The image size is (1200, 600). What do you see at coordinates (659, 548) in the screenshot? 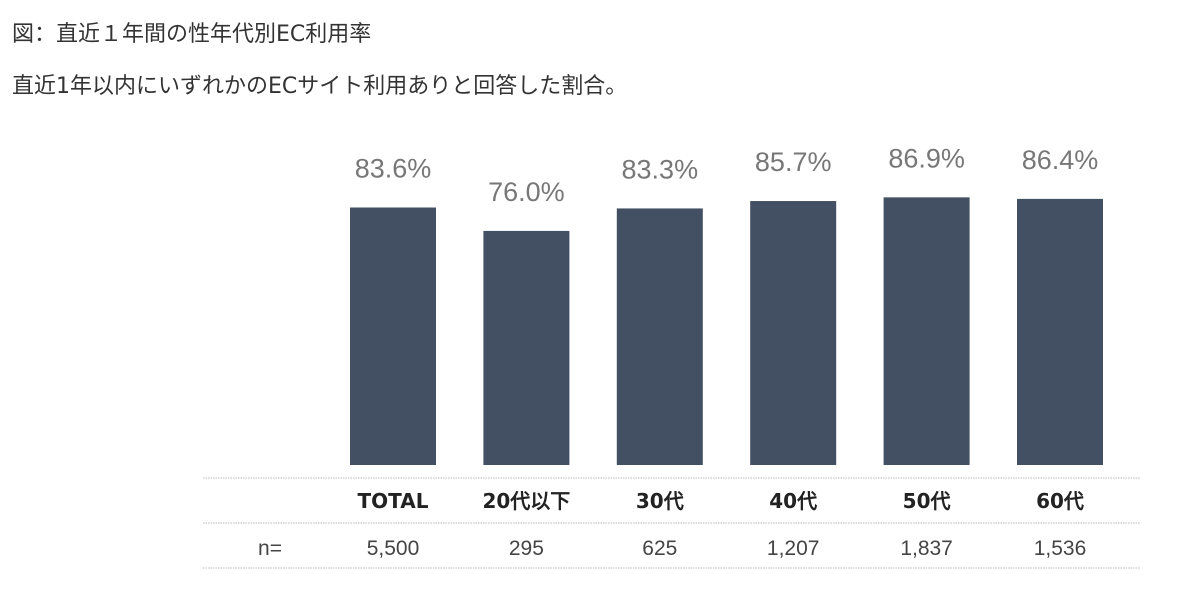
I see `sample-size-label: 625` at bounding box center [659, 548].